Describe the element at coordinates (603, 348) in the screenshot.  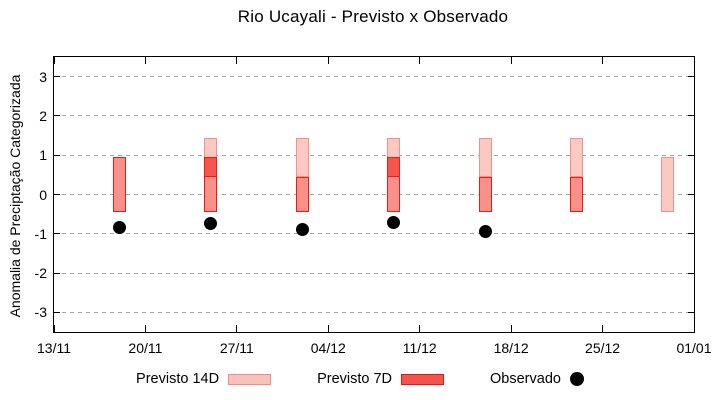
I see `x-tick-label: 25/12` at that location.